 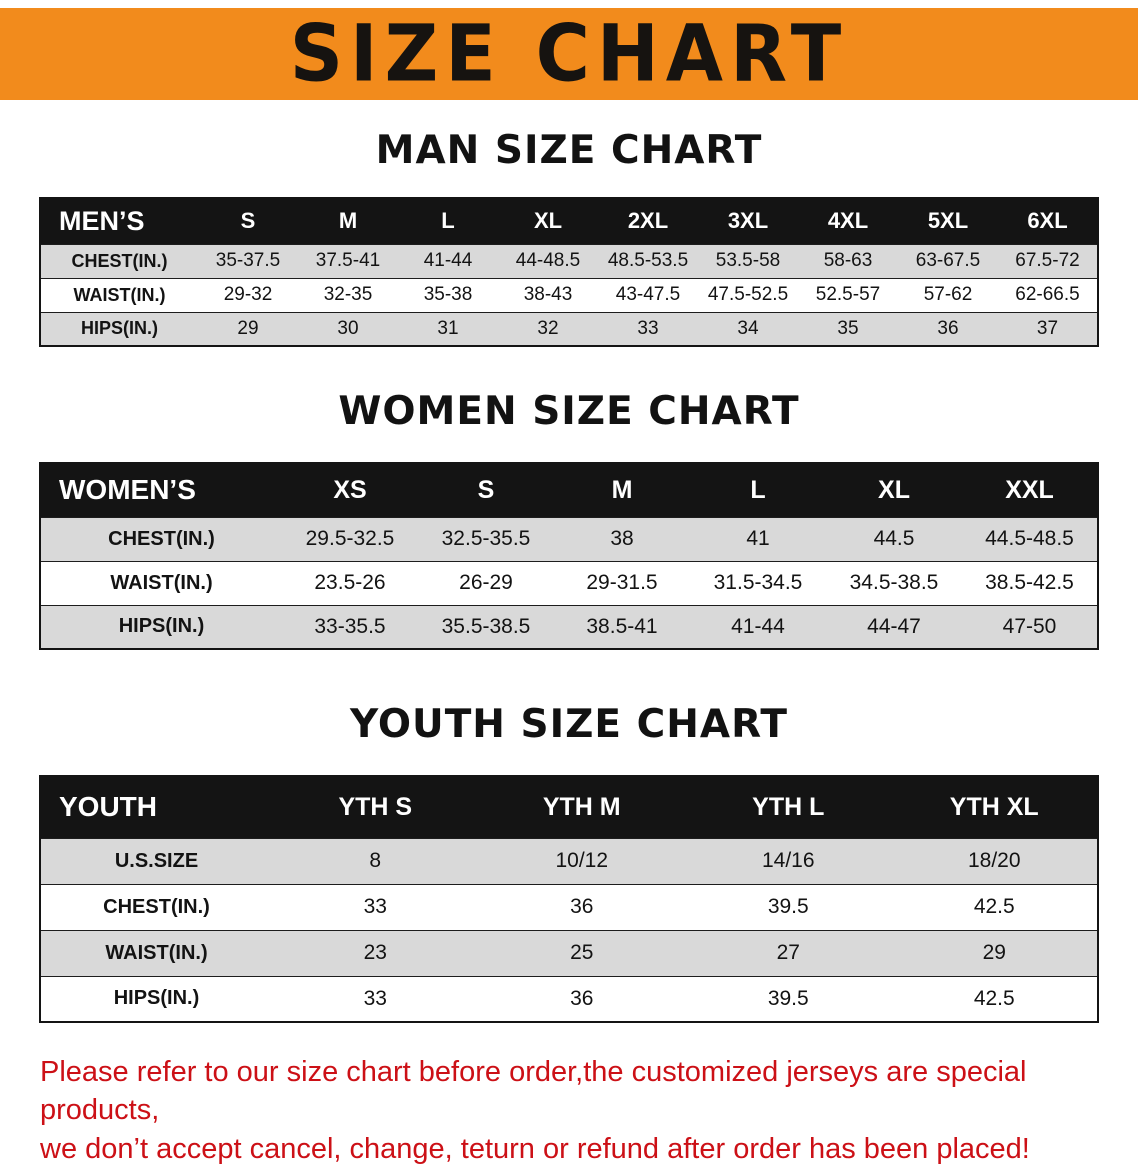 What do you see at coordinates (622, 490) in the screenshot?
I see `size-column-header: M` at bounding box center [622, 490].